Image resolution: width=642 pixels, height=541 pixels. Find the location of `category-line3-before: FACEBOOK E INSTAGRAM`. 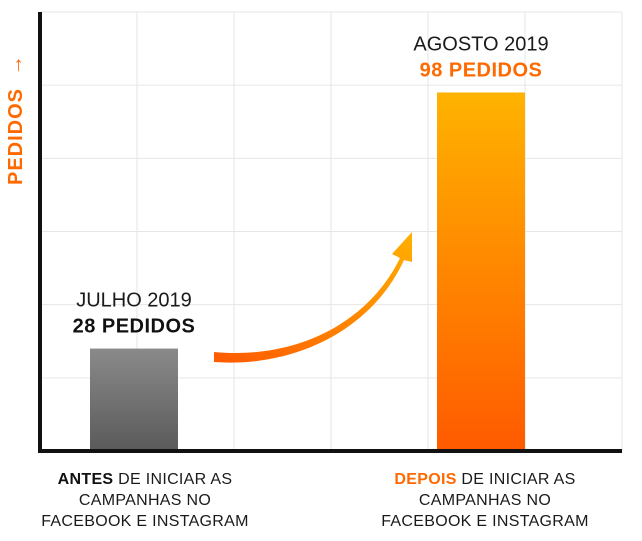

category-line3-before: FACEBOOK E INSTAGRAM is located at coordinates (145, 521).